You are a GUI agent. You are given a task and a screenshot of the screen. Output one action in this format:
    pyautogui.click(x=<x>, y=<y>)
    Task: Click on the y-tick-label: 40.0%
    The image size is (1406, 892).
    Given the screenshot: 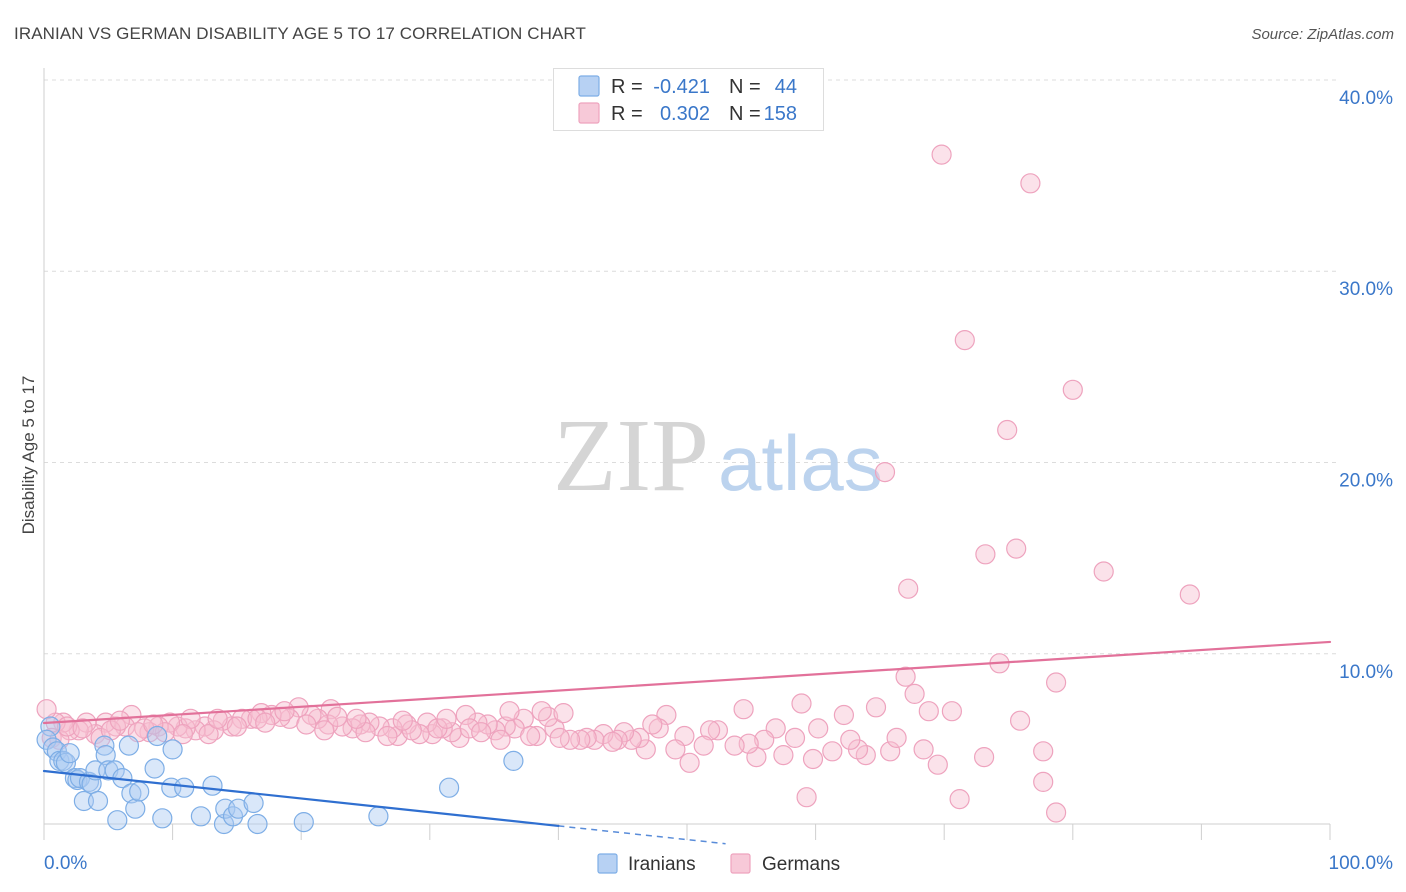 What is the action you would take?
    pyautogui.click(x=1366, y=98)
    